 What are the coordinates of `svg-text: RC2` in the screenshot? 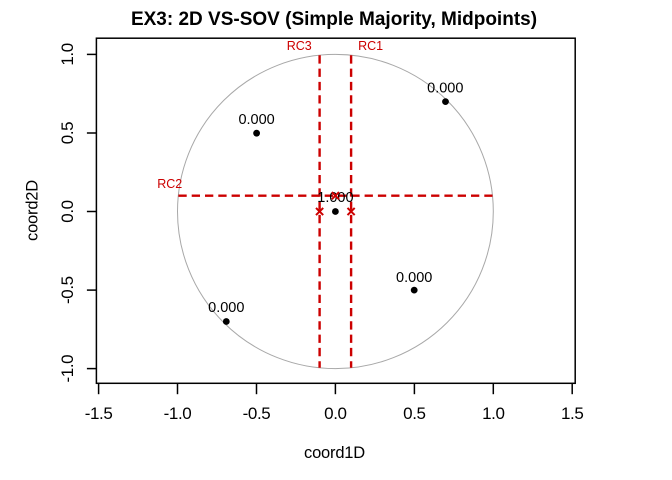 It's located at (169, 184).